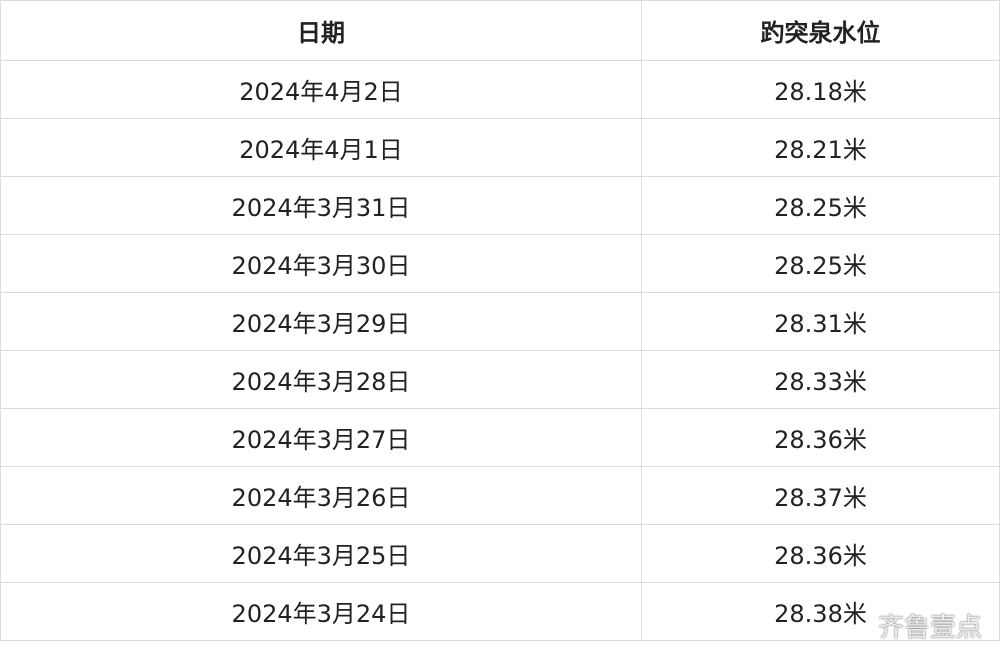  I want to click on level-cell: 28.37米, so click(820, 495).